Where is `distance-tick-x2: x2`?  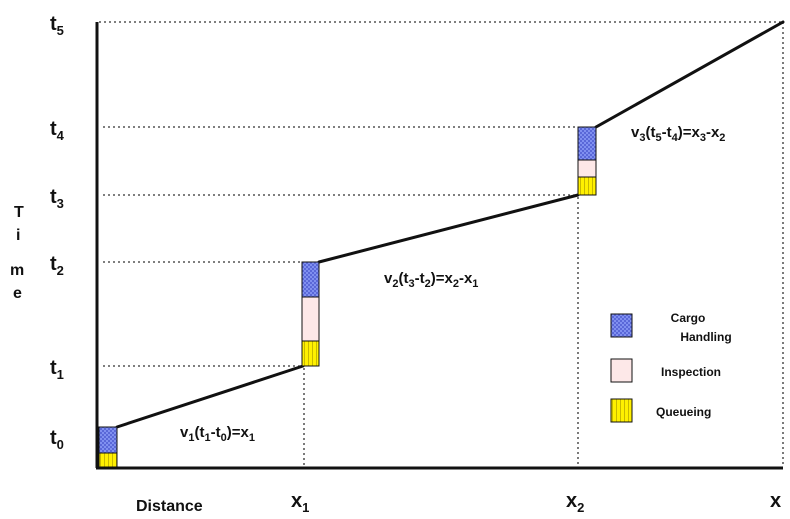
distance-tick-x2: x2 is located at coordinates (575, 502).